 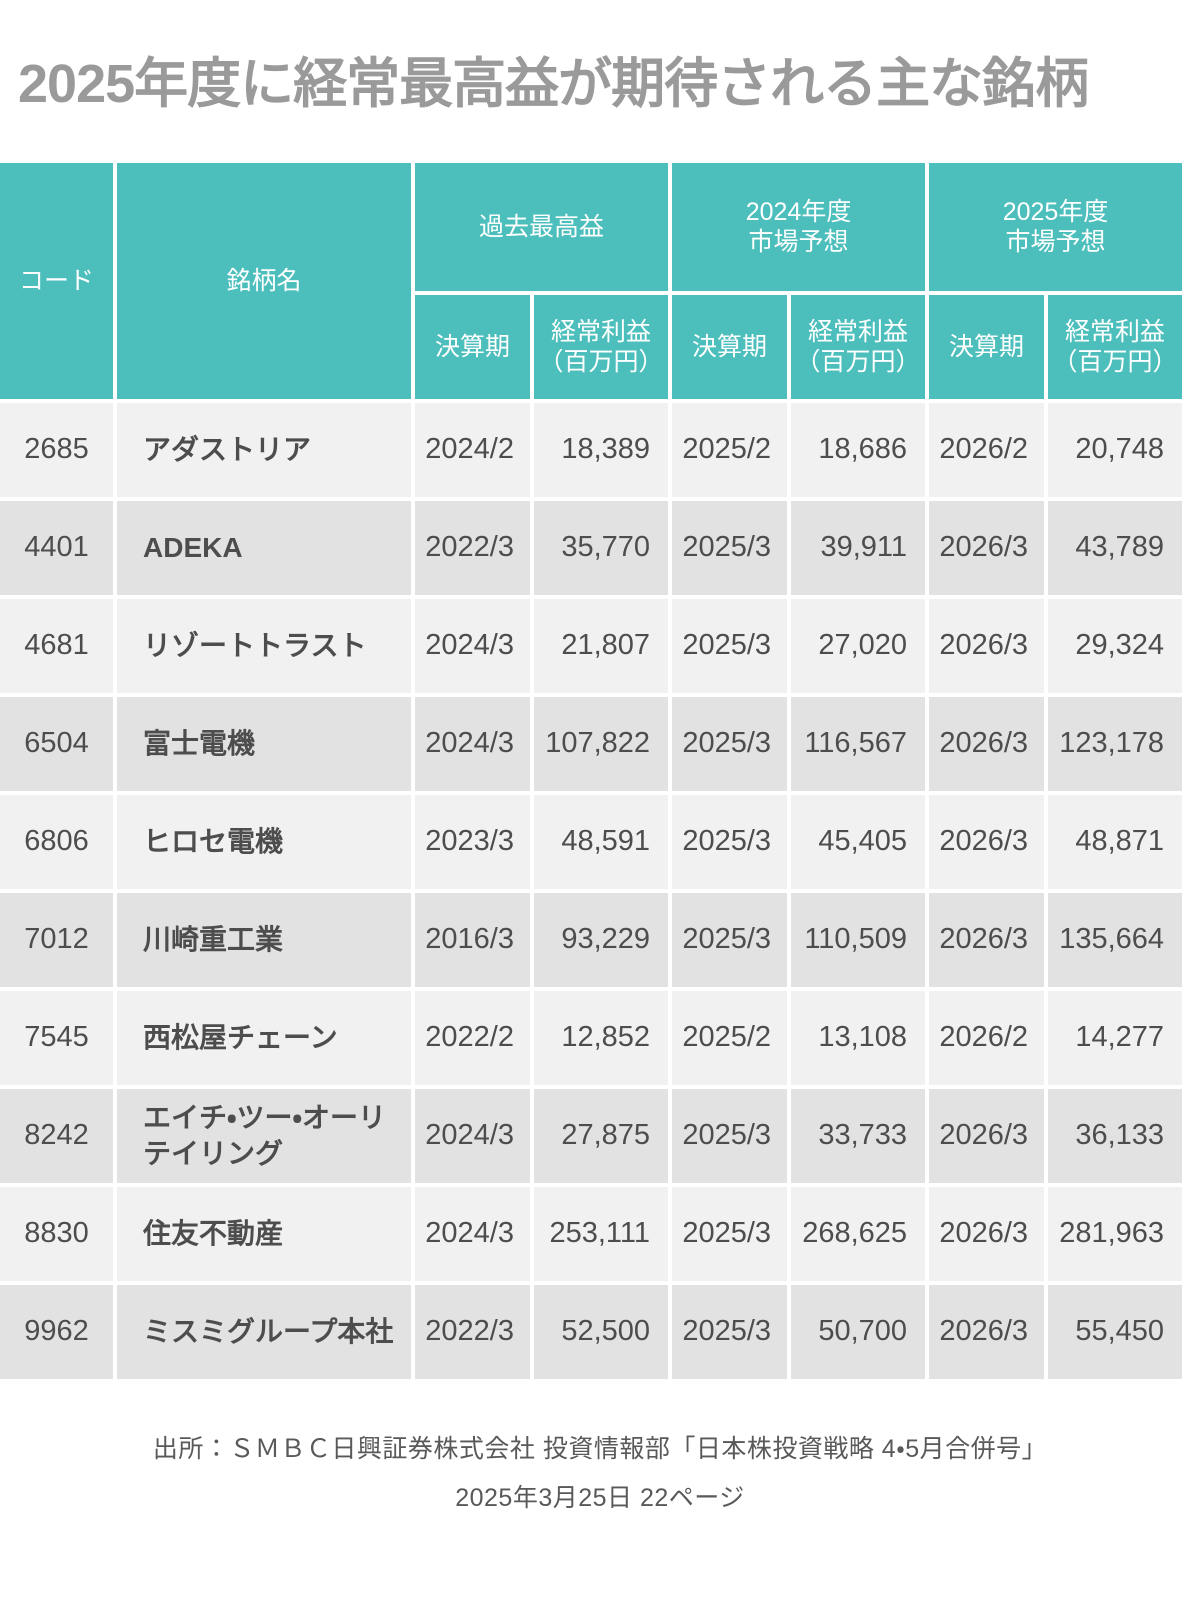 What do you see at coordinates (601, 1234) in the screenshot?
I see `cell-past-profit: 253,111` at bounding box center [601, 1234].